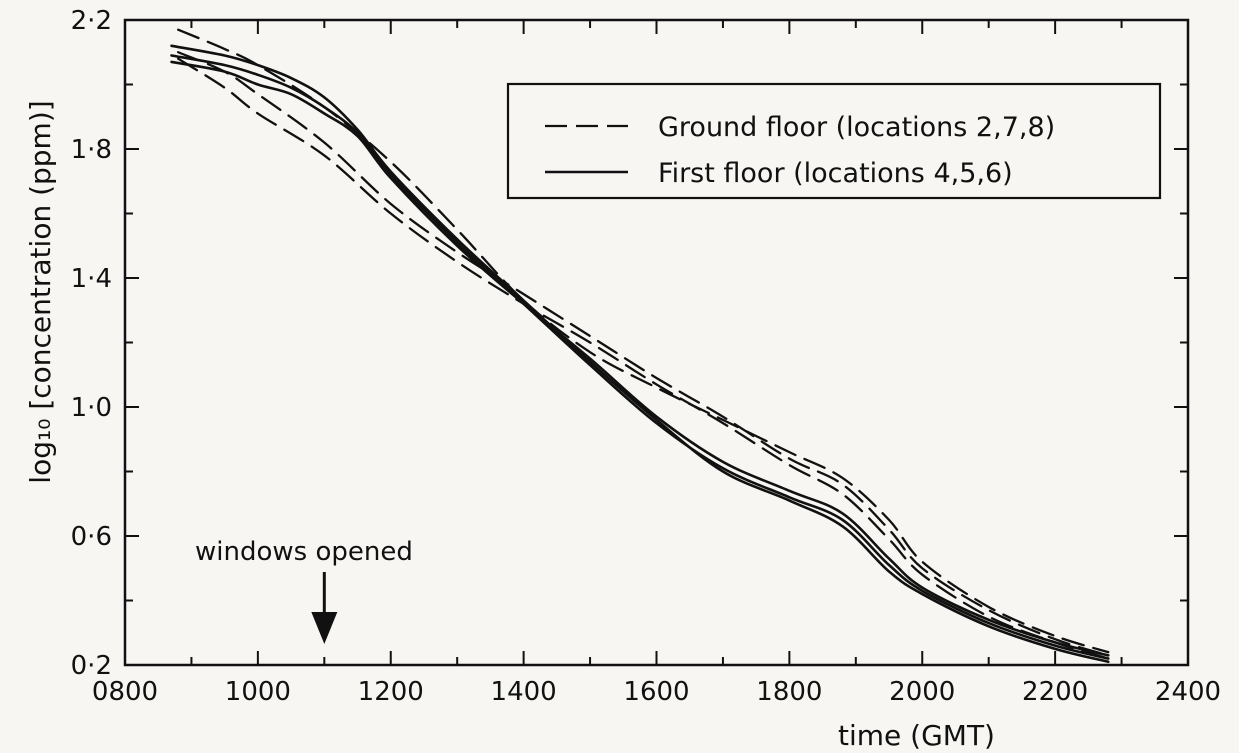  I want to click on y-tick-label: 1·8, so click(91, 150).